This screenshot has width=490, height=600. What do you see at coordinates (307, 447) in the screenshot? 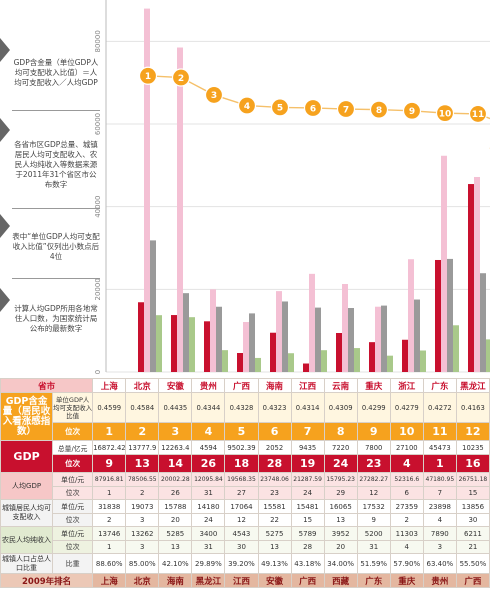
I see `table-cell: 9435` at bounding box center [307, 447].